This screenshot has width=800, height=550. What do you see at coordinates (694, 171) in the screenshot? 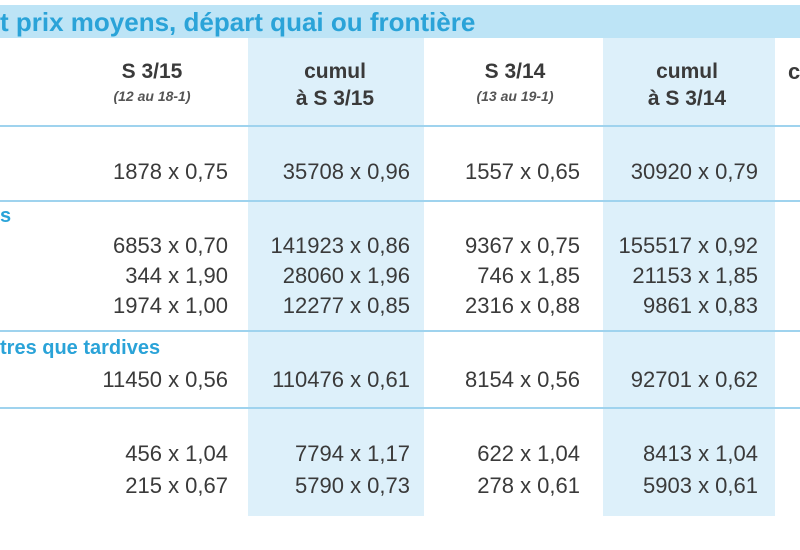
I see `table-cell: 30920 x 0,79` at bounding box center [694, 171].